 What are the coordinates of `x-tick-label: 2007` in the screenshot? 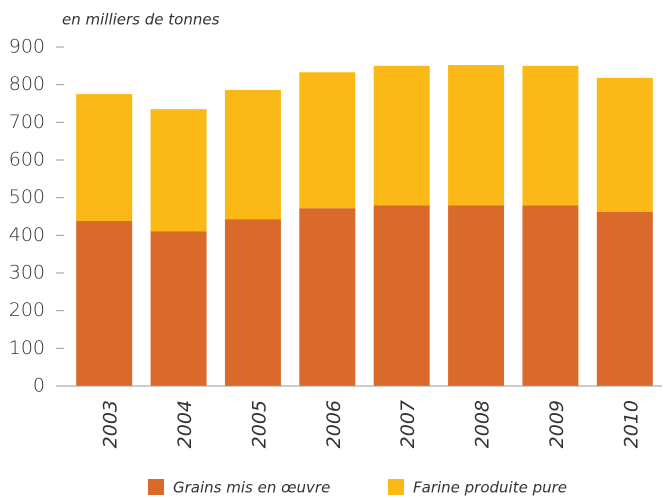 It's located at (408, 424).